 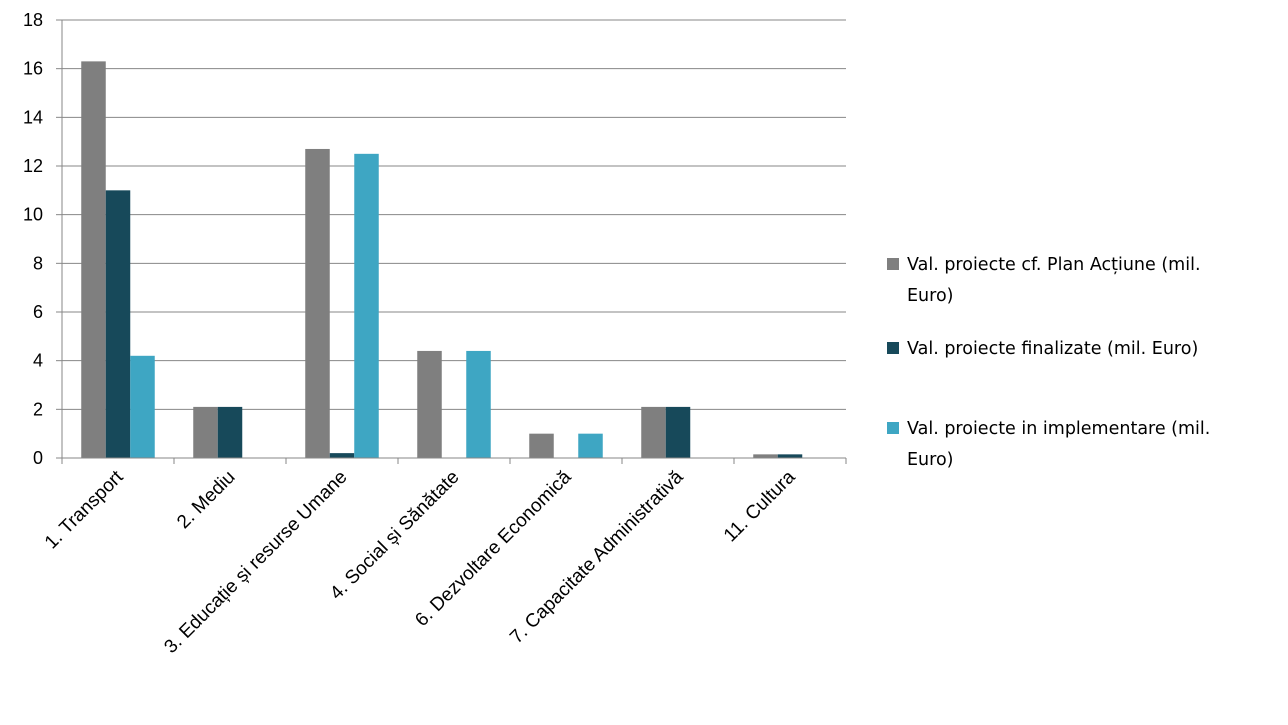 I want to click on x-category-label: 2. Mediu, so click(x=206, y=500).